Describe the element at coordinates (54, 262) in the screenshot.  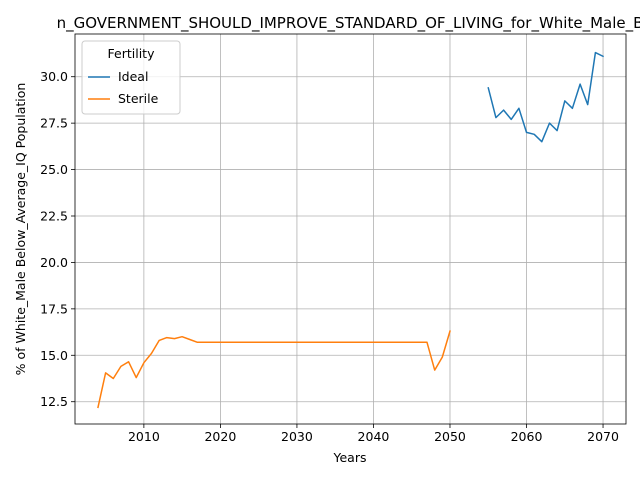
I see `y-tick-label: 20.0` at that location.